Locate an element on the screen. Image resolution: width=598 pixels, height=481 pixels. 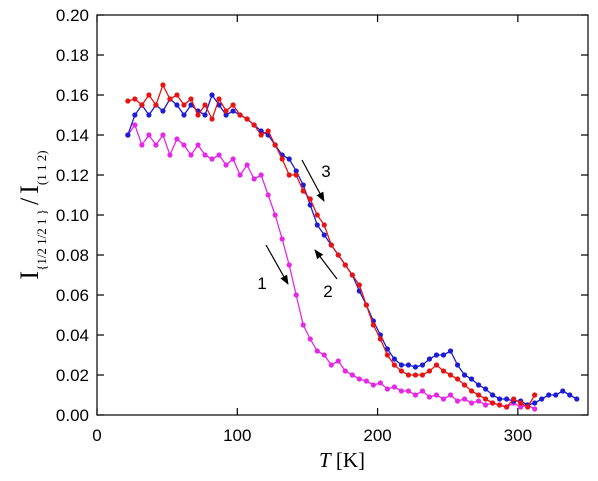
y-tick-label: 0.14 is located at coordinates (72, 135).